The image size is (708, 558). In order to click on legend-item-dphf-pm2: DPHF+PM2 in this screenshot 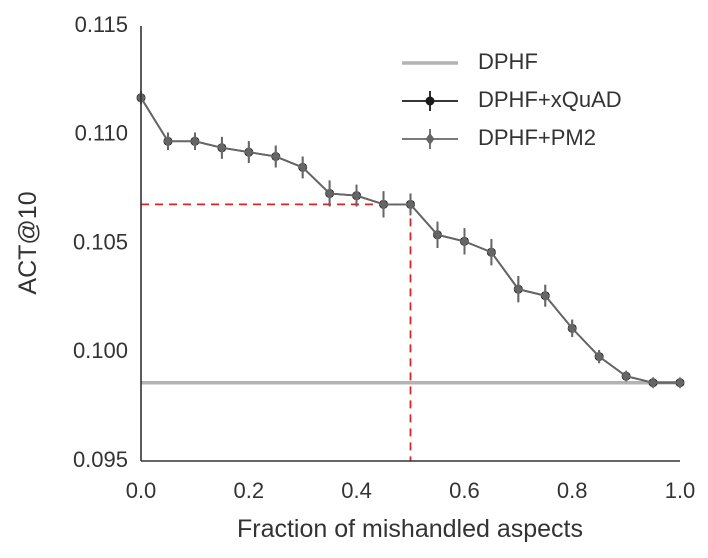, I will do `click(499, 137)`.